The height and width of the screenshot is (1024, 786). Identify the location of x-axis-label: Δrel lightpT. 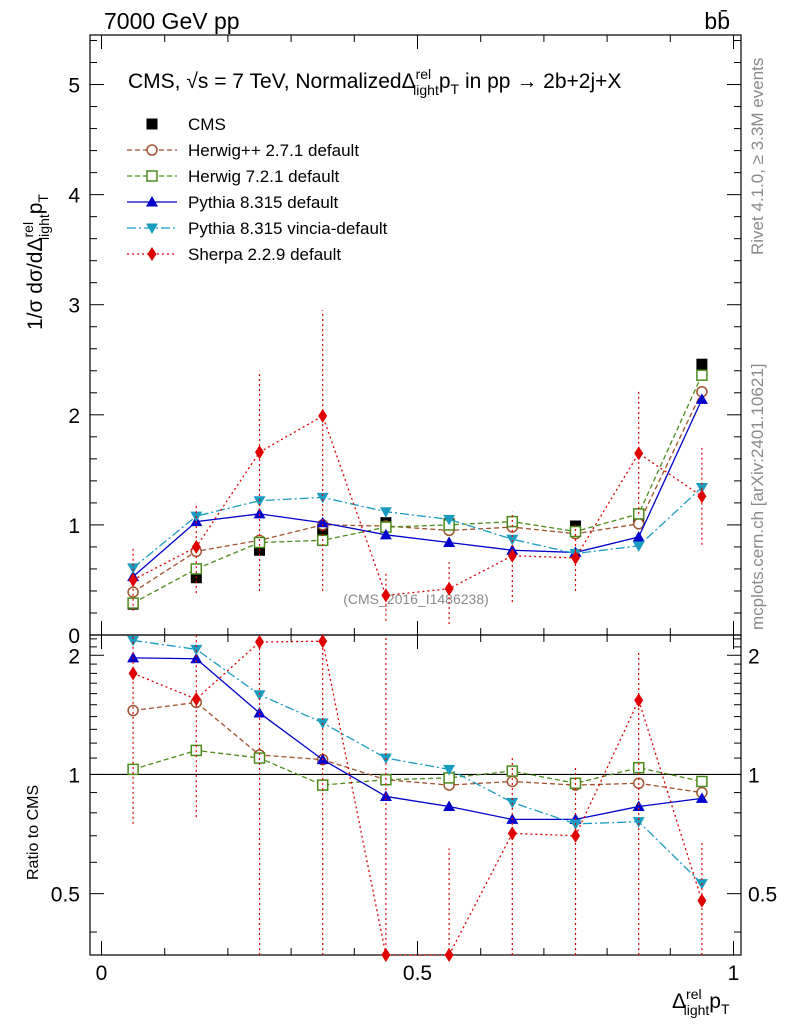
(701, 1002).